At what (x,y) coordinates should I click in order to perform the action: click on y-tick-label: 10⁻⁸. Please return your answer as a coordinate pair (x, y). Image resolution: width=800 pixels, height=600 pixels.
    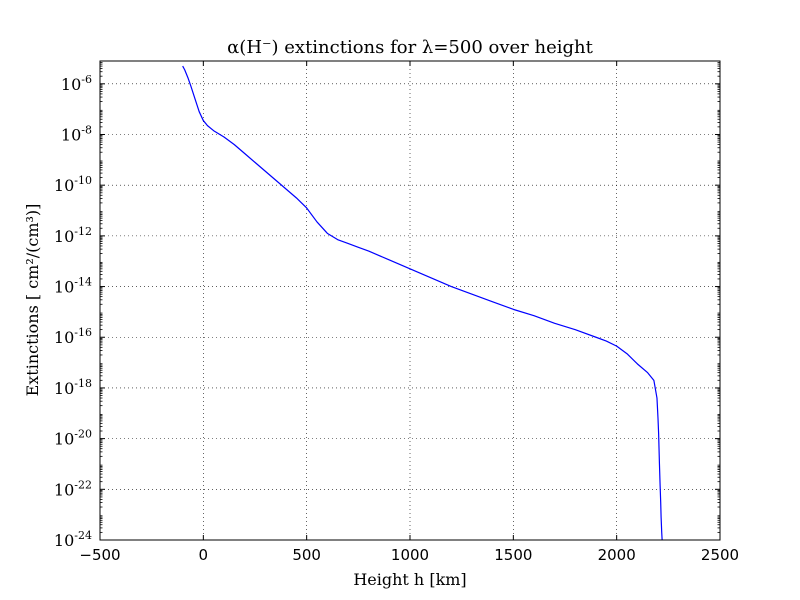
    Looking at the image, I should click on (76, 133).